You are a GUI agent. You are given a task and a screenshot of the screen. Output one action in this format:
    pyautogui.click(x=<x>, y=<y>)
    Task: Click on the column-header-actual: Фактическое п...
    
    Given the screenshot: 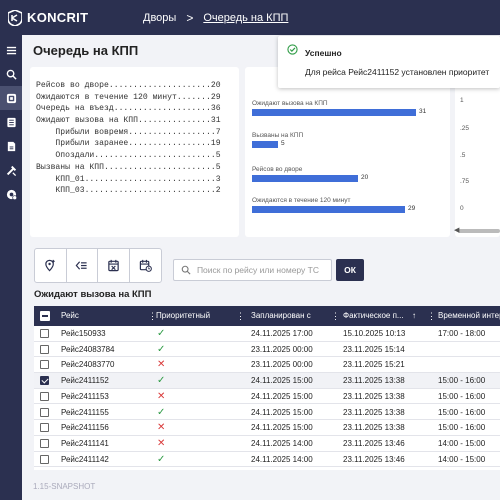 What is the action you would take?
    pyautogui.click(x=373, y=315)
    